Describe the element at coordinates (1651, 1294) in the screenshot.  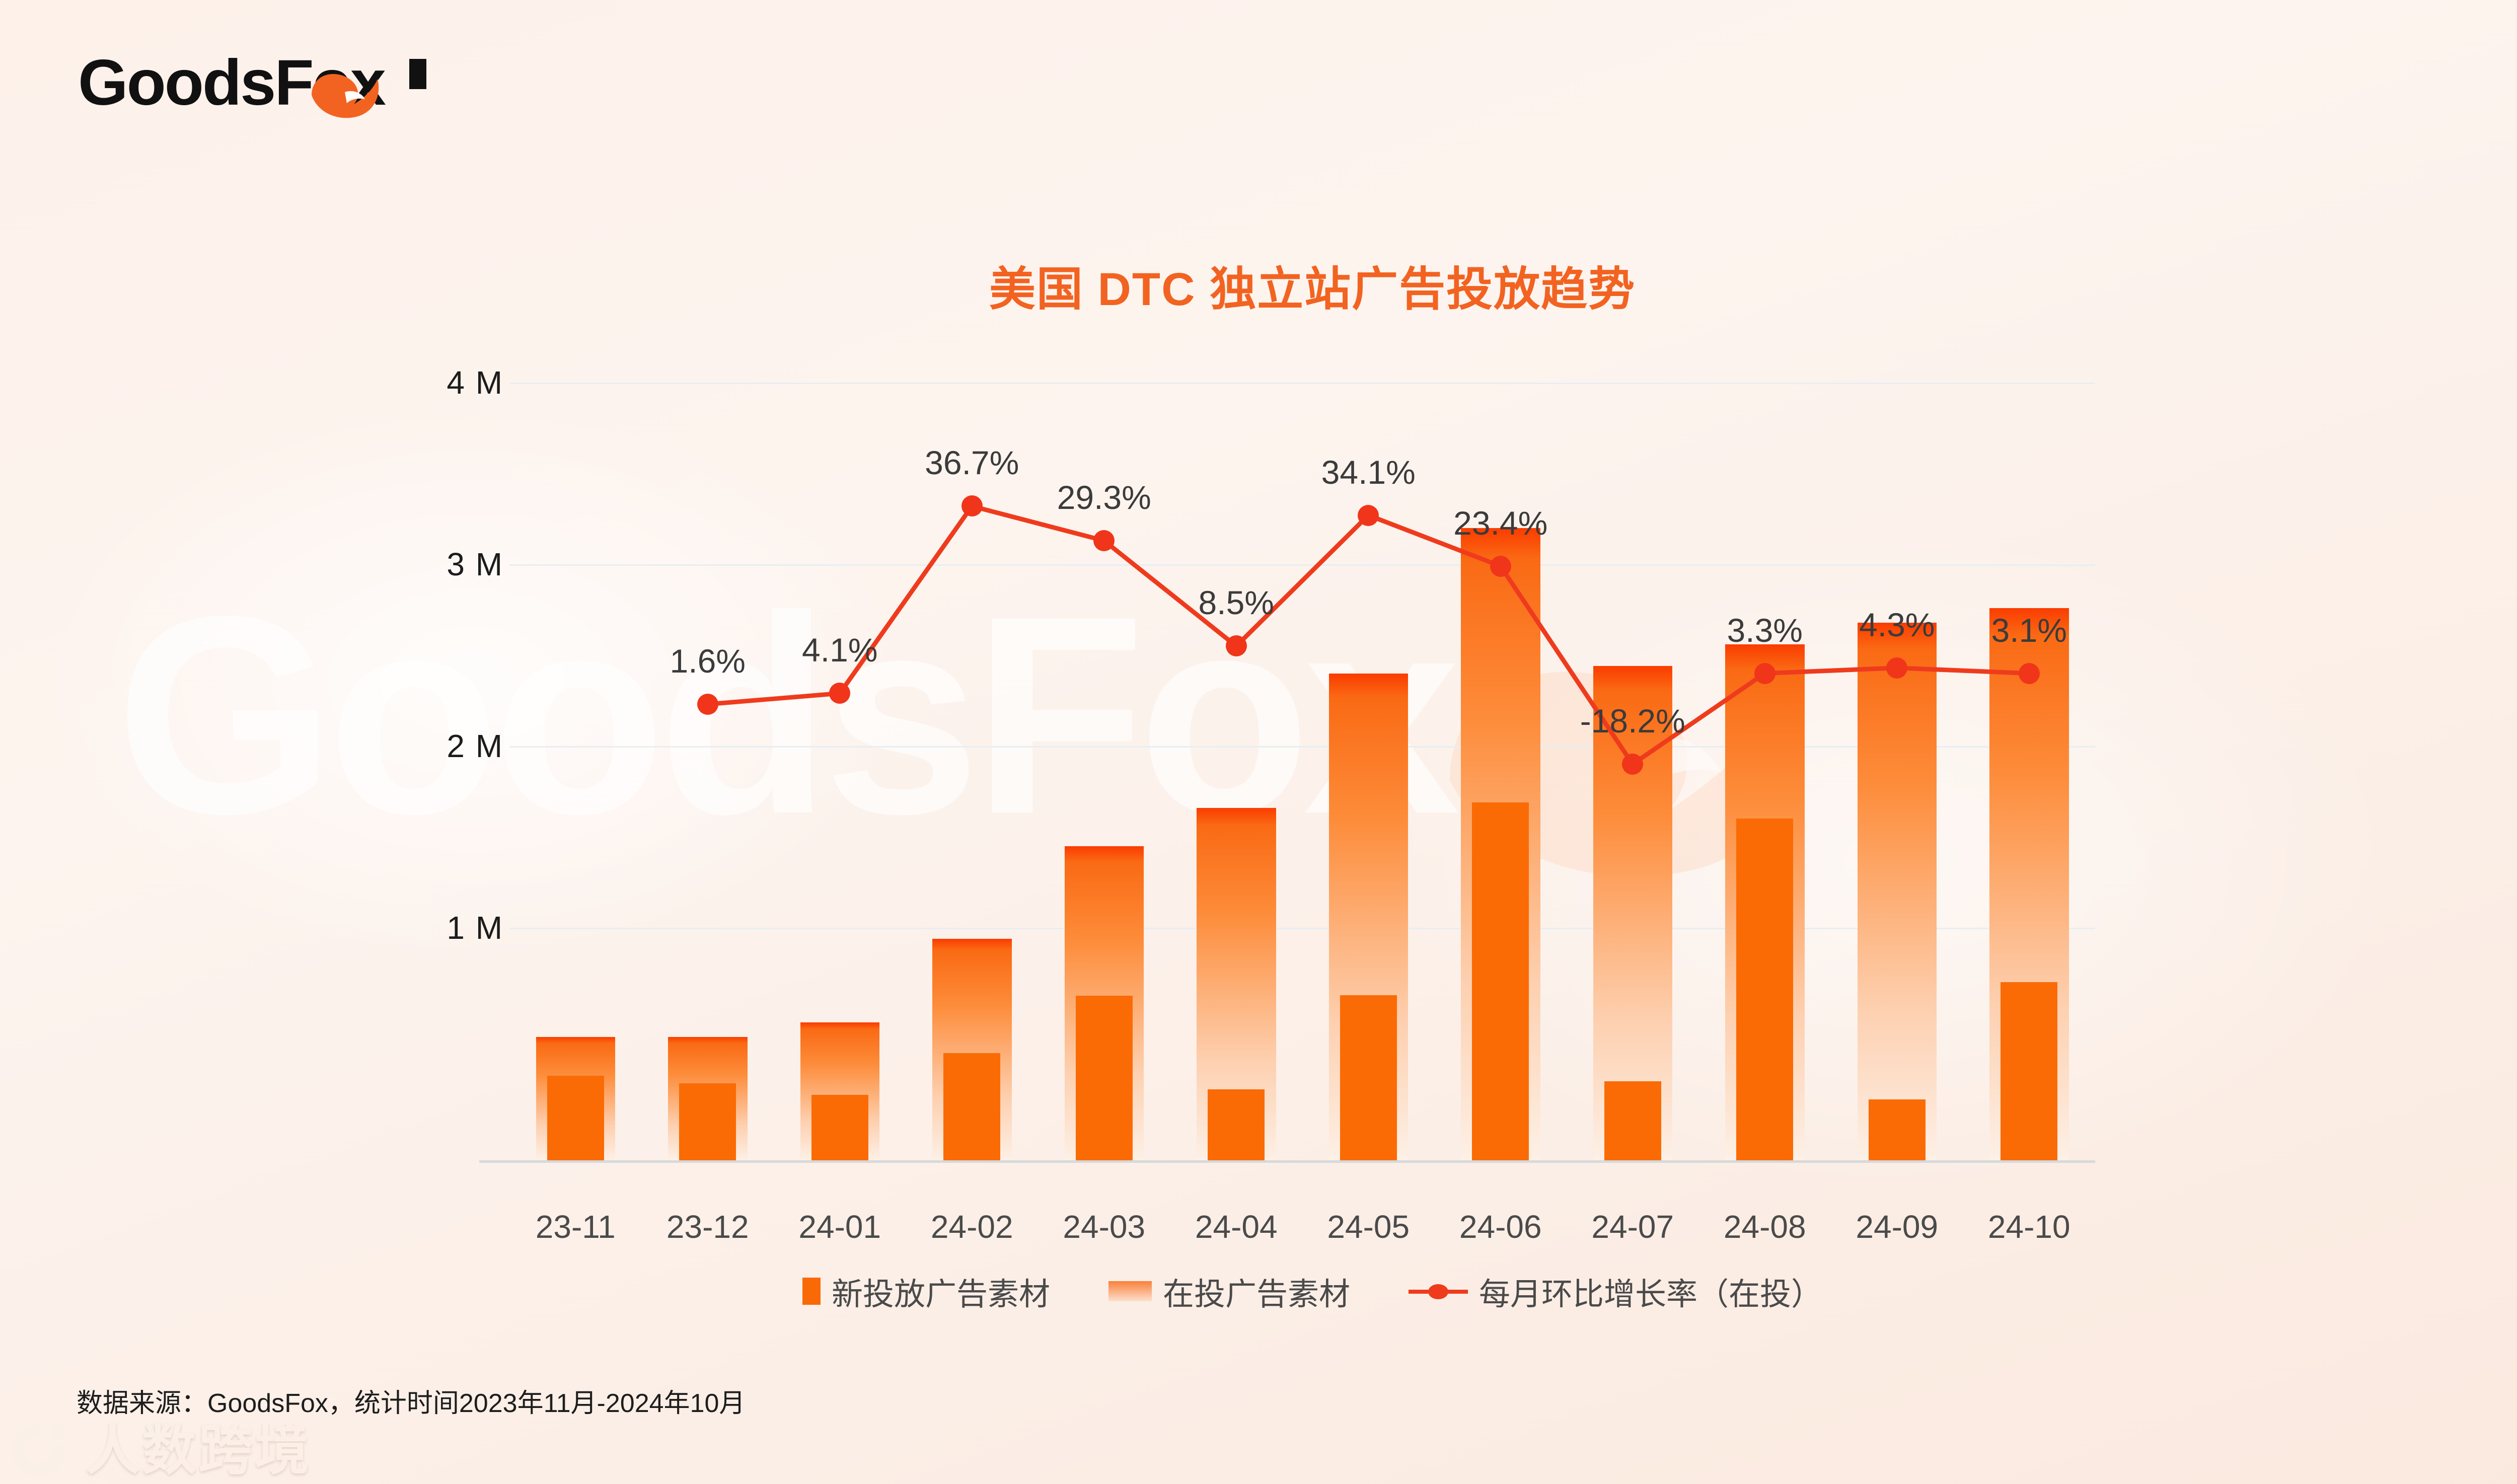
I see `legend-label: 每月环比增长率（在投）` at that location.